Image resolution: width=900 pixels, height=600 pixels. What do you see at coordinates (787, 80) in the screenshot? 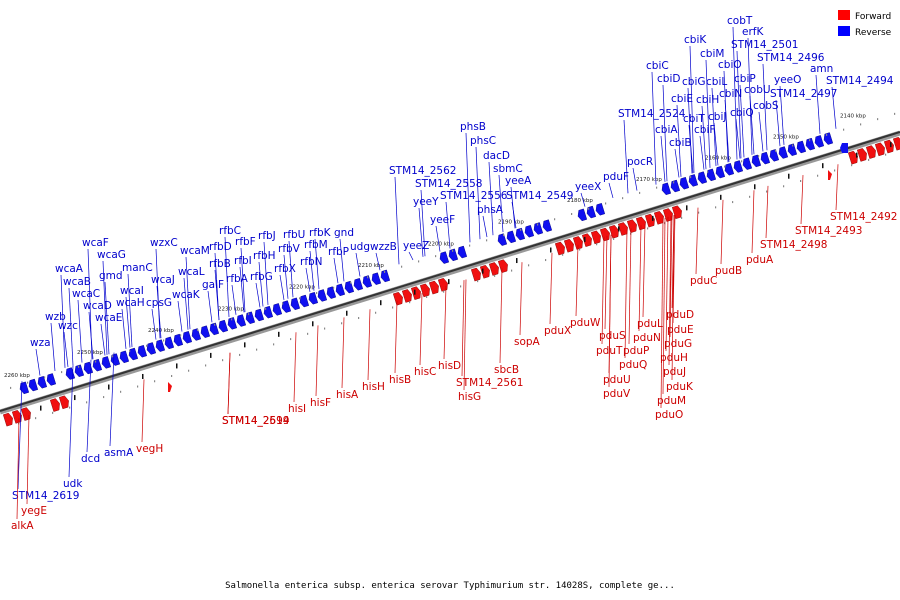
I see `reverse-gene-label: yeeO` at bounding box center [787, 80].